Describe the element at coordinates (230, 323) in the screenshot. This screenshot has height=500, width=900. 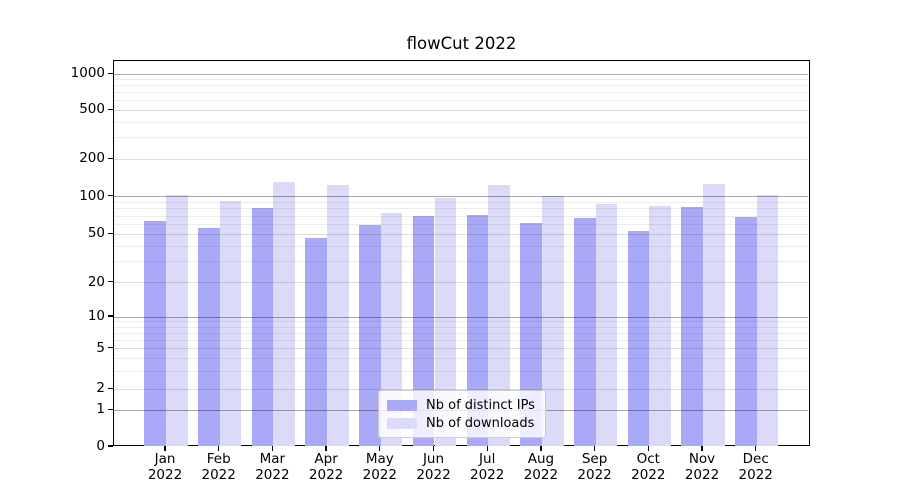
I see `bar-downloads-feb` at that location.